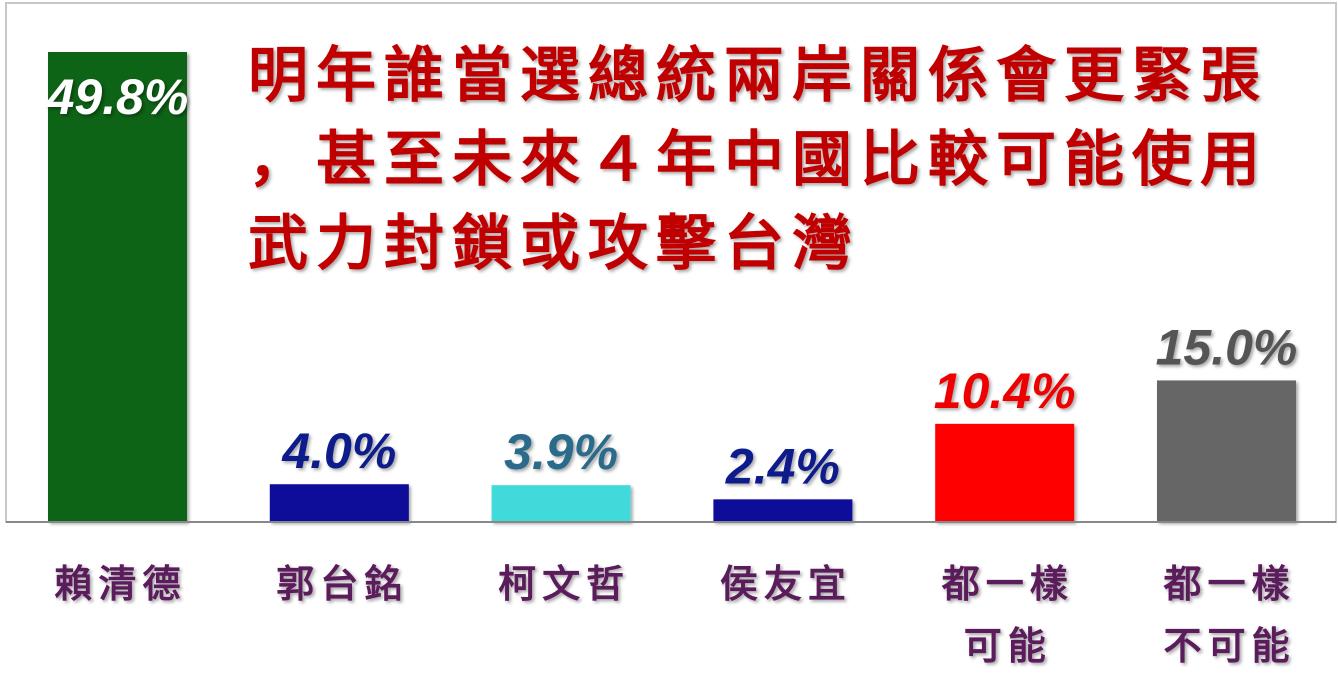 The image size is (1338, 676). Describe the element at coordinates (561, 452) in the screenshot. I see `data-label-3: 3.9%` at that location.